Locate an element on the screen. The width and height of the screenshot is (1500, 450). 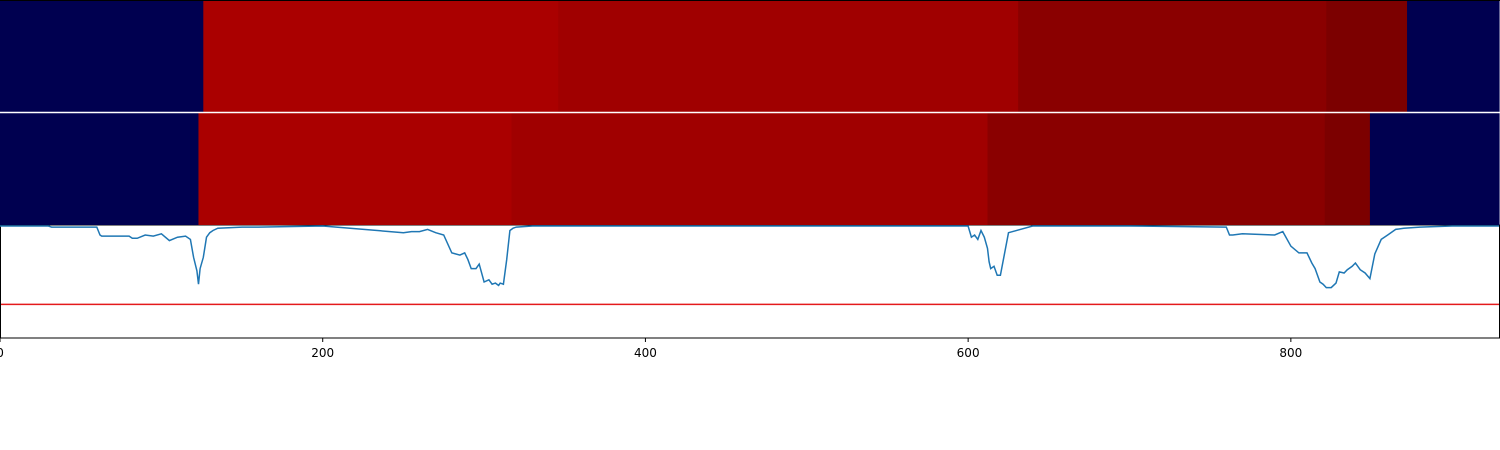
x-tick-label-400: 400 is located at coordinates (645, 353).